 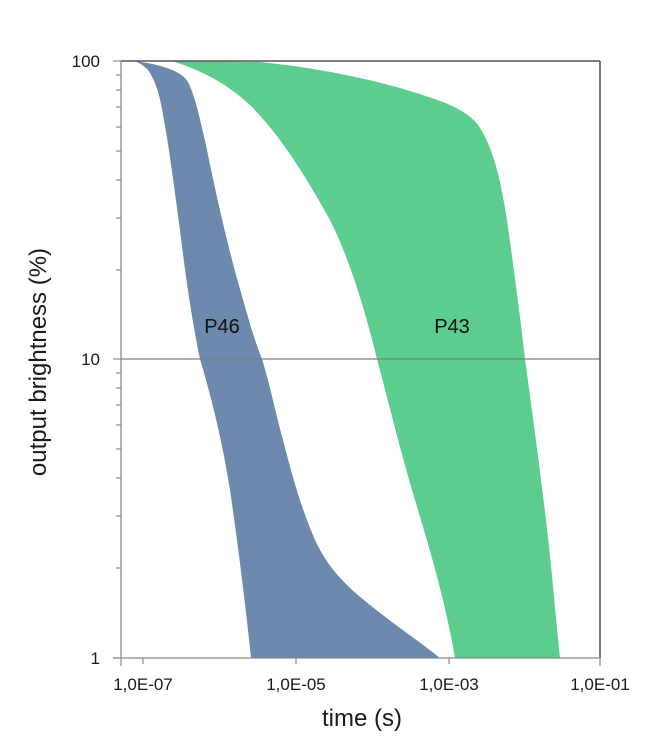 What do you see at coordinates (117, 359) in the screenshot?
I see `y-axis-ticks` at bounding box center [117, 359].